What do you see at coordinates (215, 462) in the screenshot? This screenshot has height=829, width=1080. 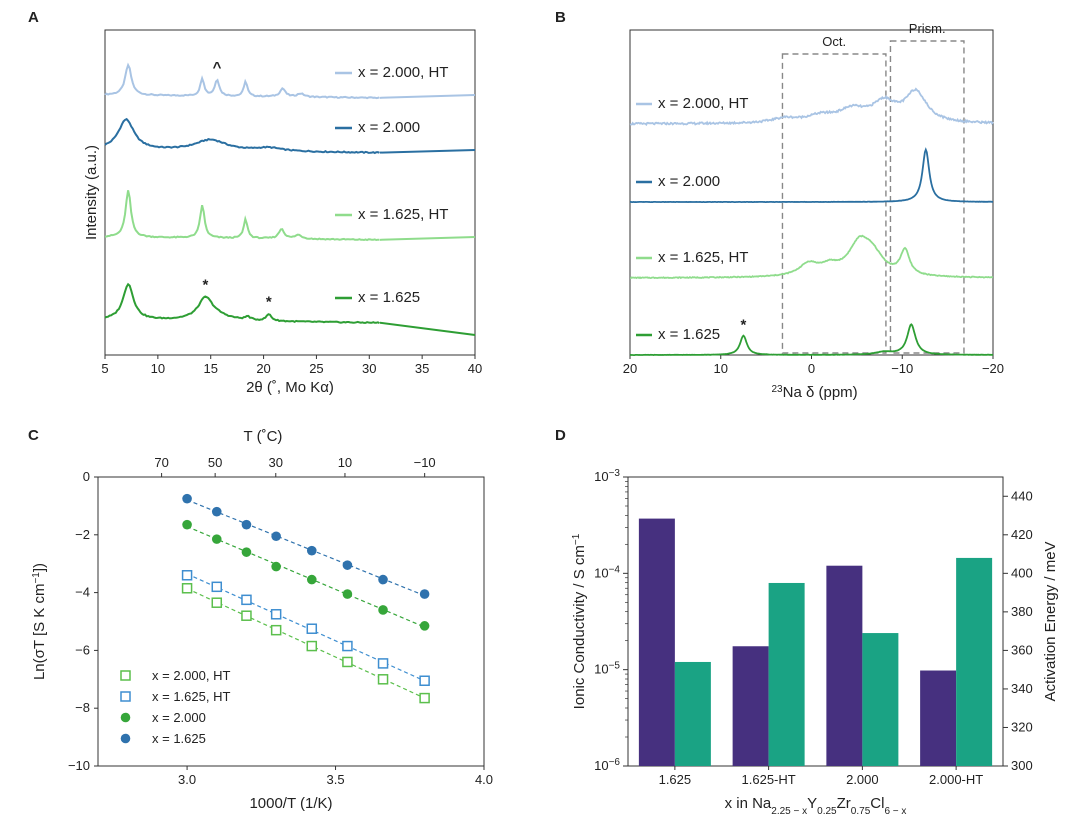 I see `panel-c-top-tick-label: 50` at bounding box center [215, 462].